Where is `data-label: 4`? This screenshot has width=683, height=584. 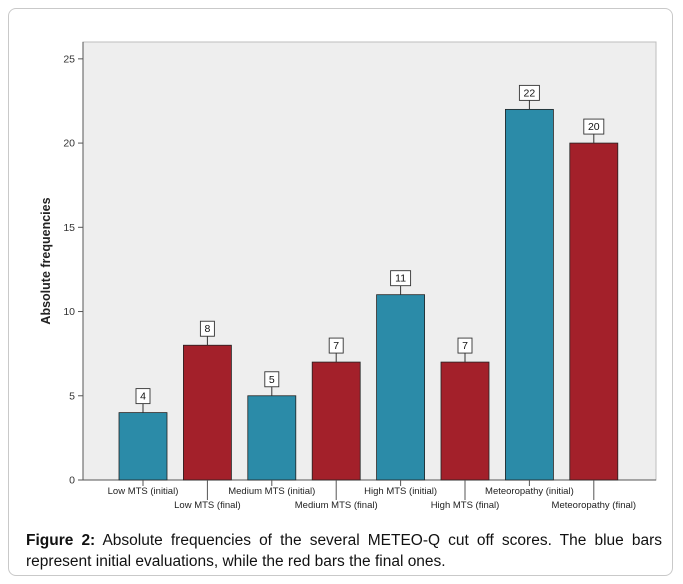 data-label: 4 is located at coordinates (143, 397).